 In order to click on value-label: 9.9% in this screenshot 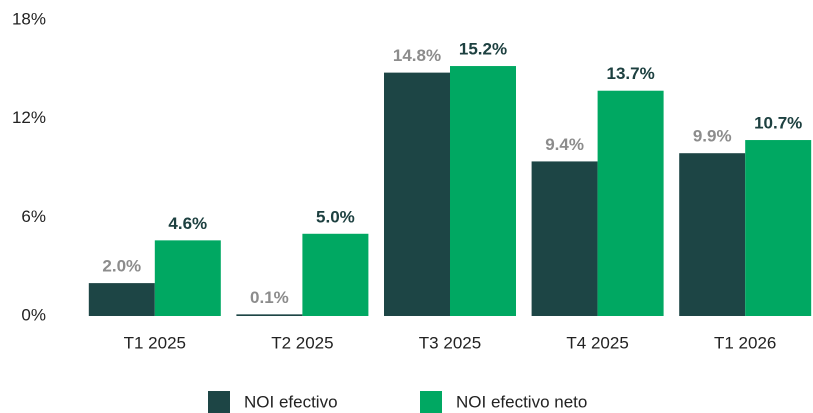, I will do `click(712, 136)`.